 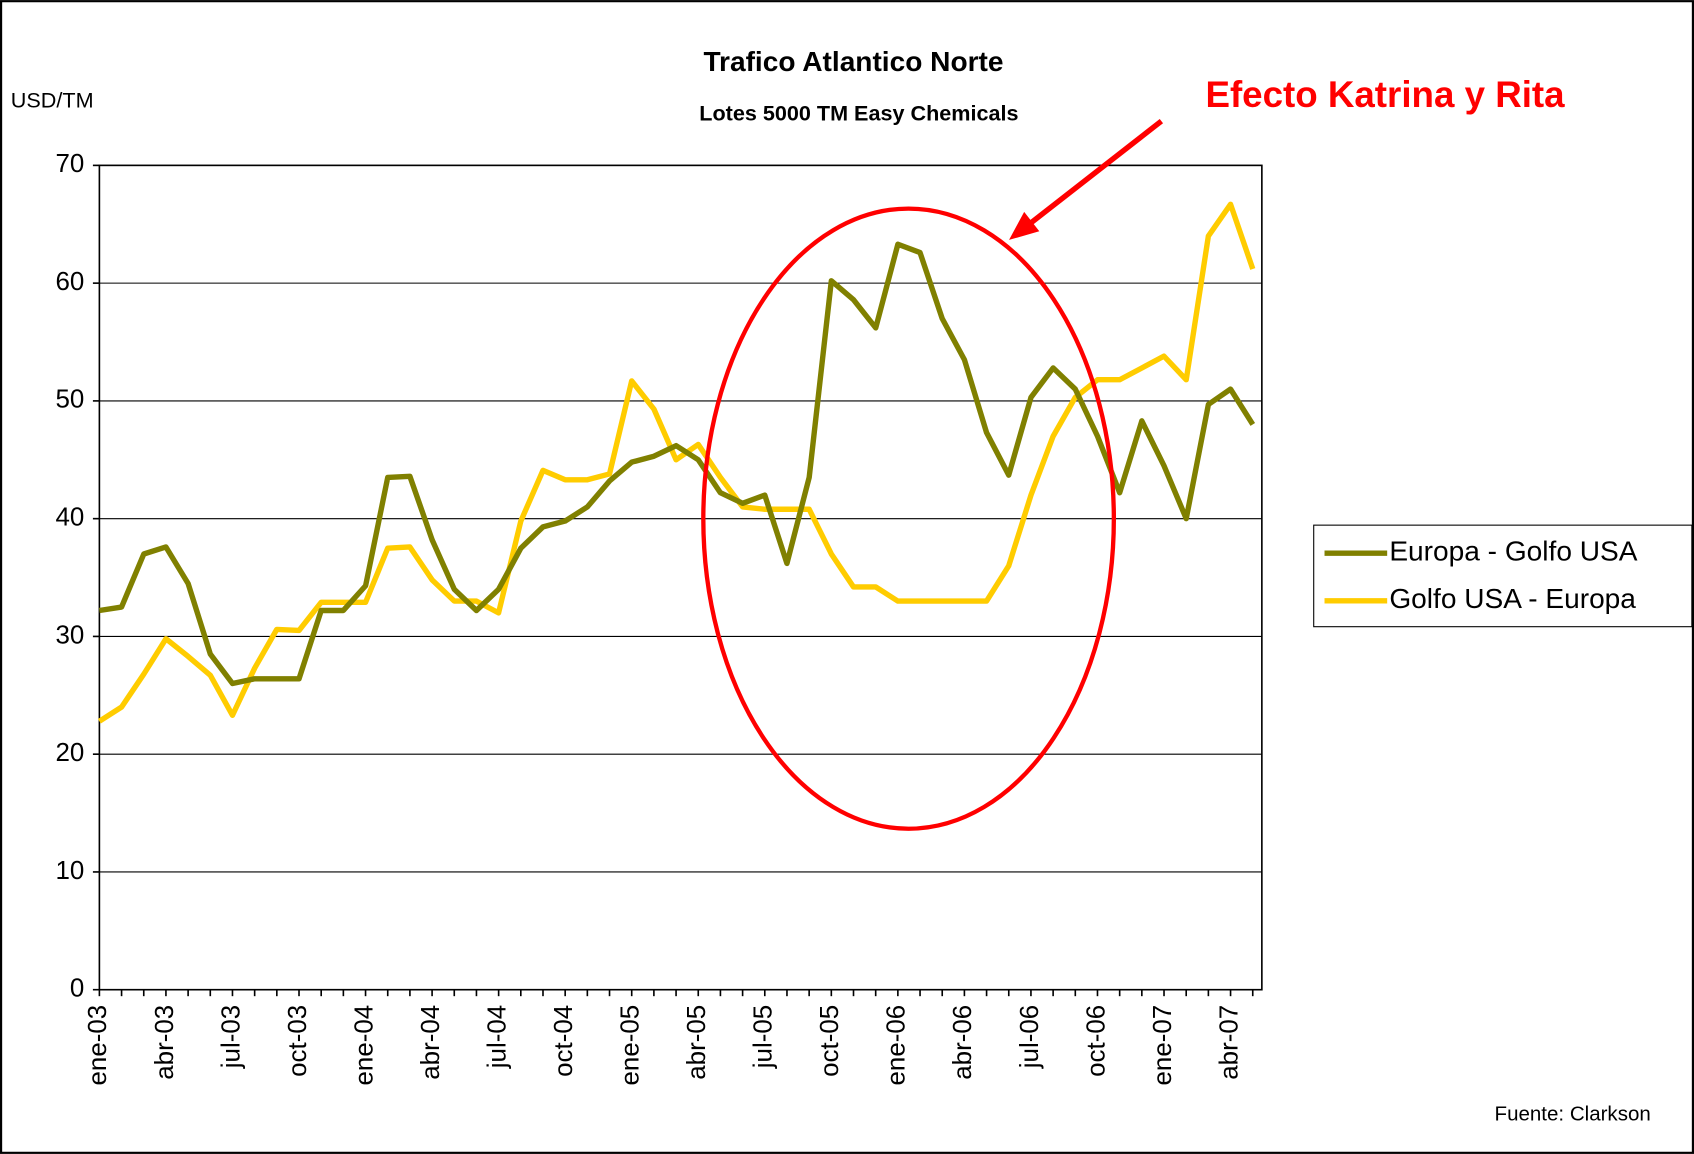 I want to click on chart-subtitle: Lotes 5000 TM Easy Chemicals, so click(x=858, y=112).